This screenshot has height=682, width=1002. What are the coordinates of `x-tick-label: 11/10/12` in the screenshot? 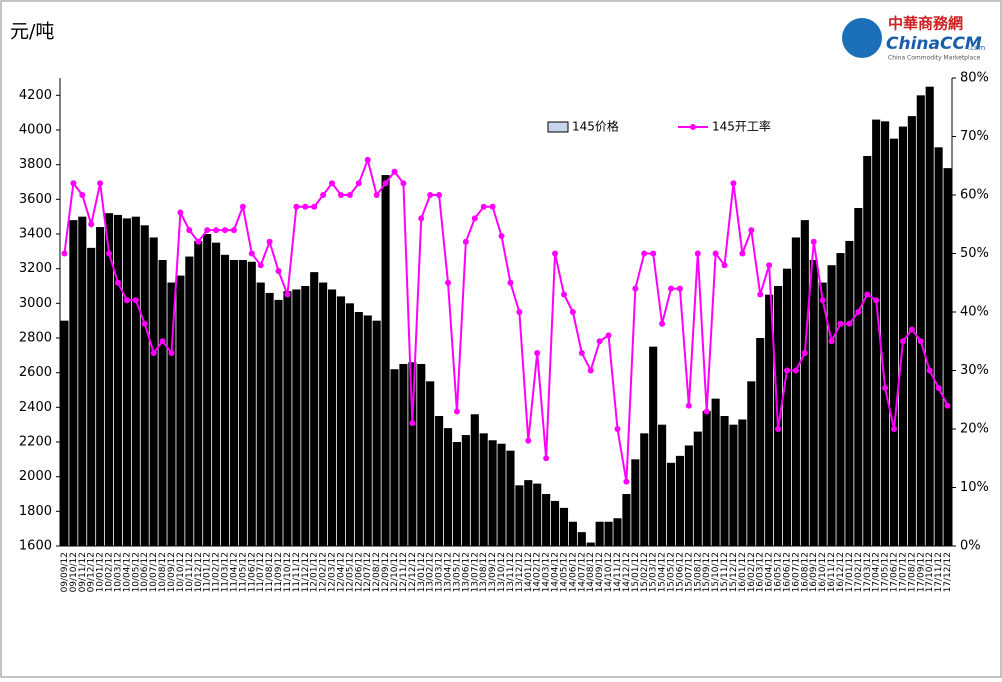 It's located at (288, 572).